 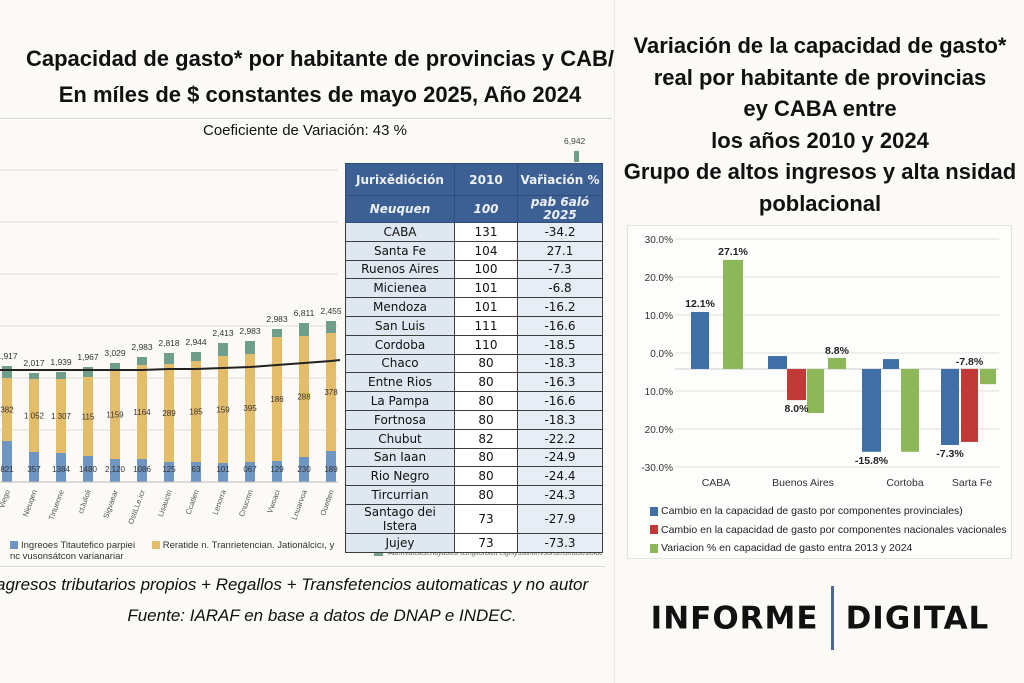 I want to click on legend-label: Ingreoes Titautefico parpiei, so click(x=78, y=545).